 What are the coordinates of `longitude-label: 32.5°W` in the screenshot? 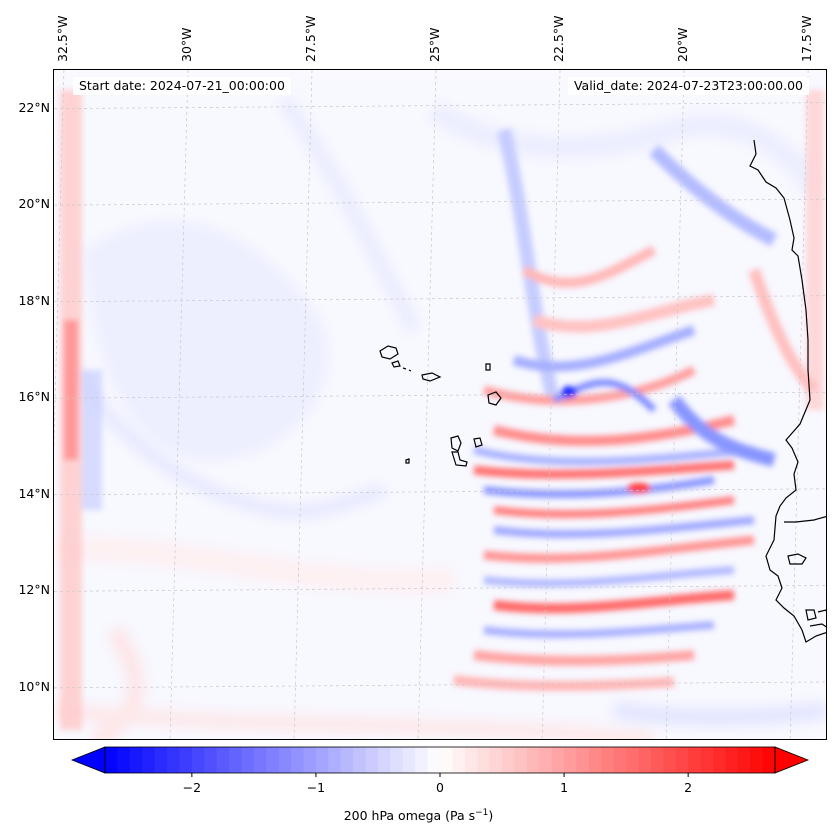 It's located at (62, 38).